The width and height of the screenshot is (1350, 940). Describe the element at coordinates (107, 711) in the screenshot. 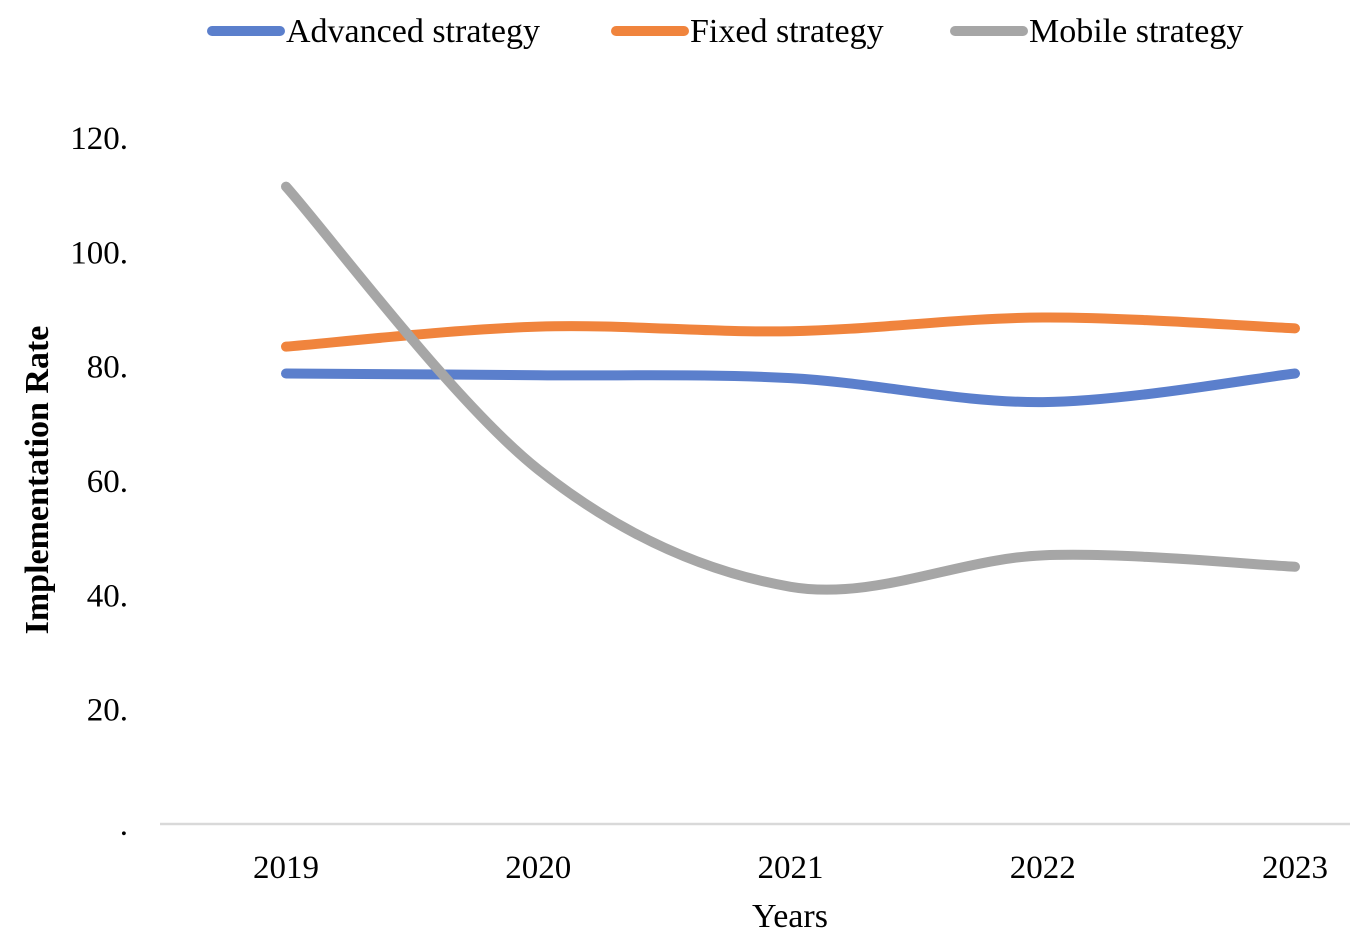

I see `y-tick-label: 20.` at that location.